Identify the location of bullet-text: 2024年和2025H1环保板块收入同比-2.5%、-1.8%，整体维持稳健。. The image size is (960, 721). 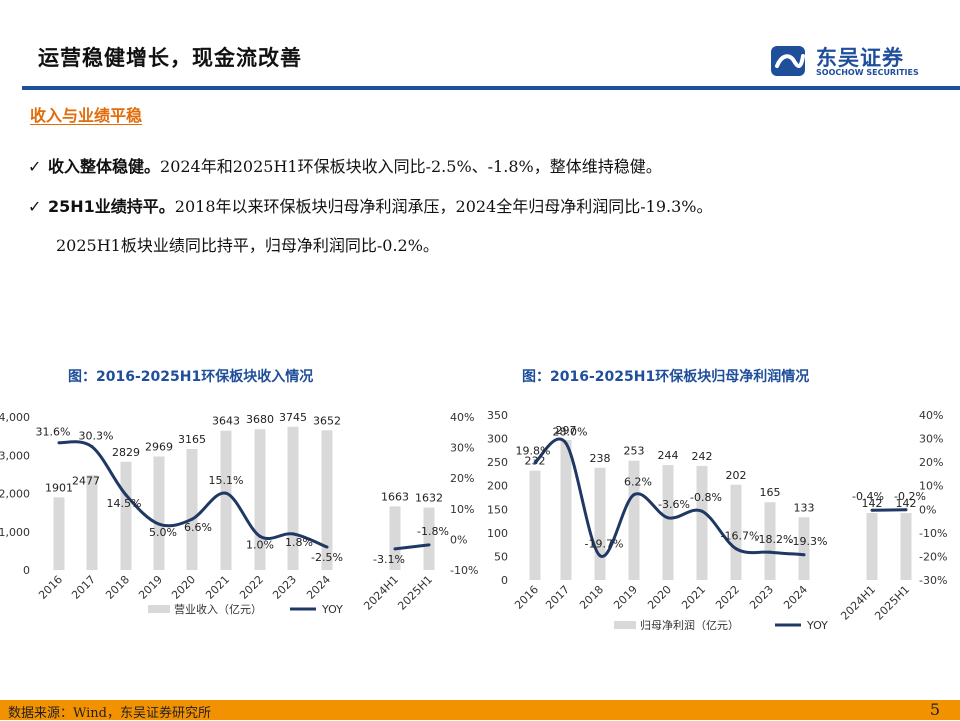
(411, 166).